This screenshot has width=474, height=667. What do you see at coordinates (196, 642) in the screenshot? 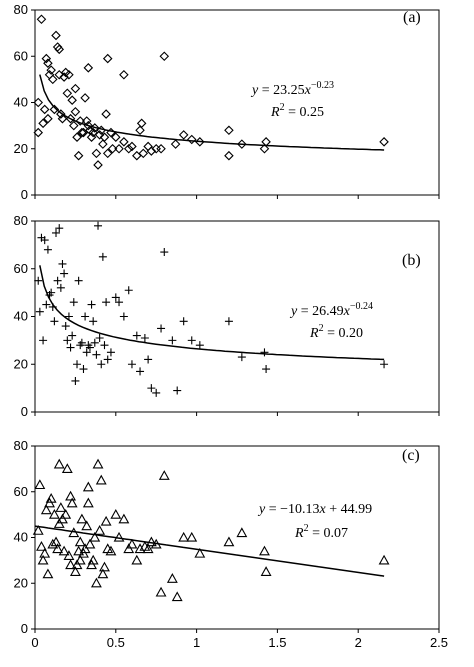
I see `panel-c-xtick-label: 1` at bounding box center [196, 642].